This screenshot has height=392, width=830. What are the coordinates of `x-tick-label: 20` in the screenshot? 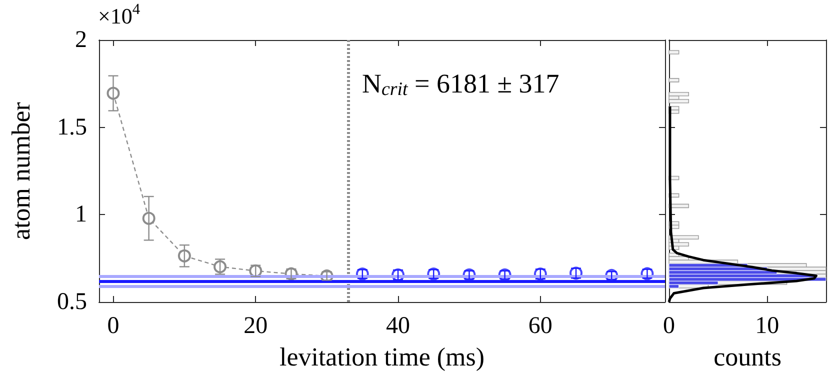 It's located at (256, 326).